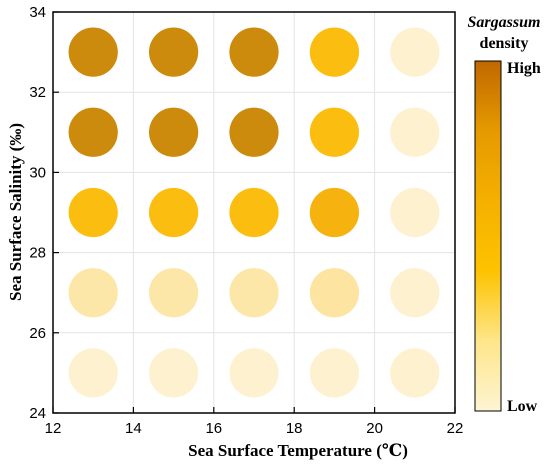 This screenshot has width=550, height=464. What do you see at coordinates (294, 428) in the screenshot?
I see `x-tick-label: 18` at bounding box center [294, 428].